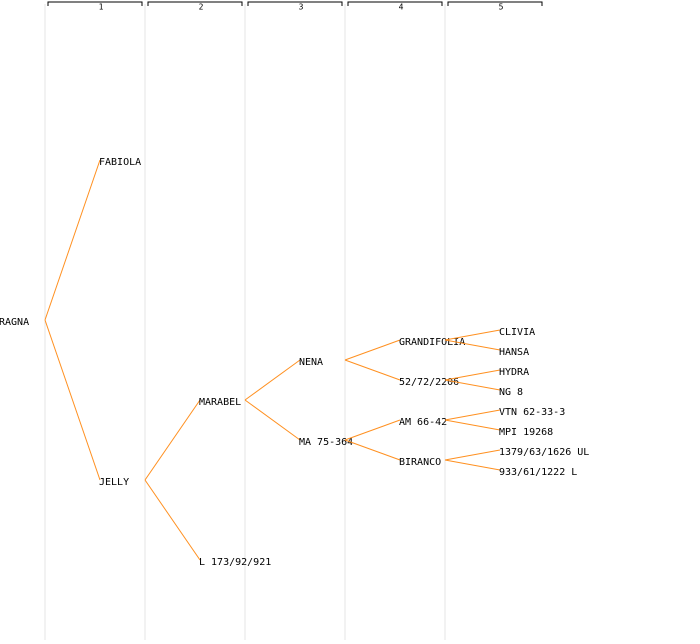  What do you see at coordinates (514, 372) in the screenshot?
I see `pedigree-node: HYDRA` at bounding box center [514, 372].